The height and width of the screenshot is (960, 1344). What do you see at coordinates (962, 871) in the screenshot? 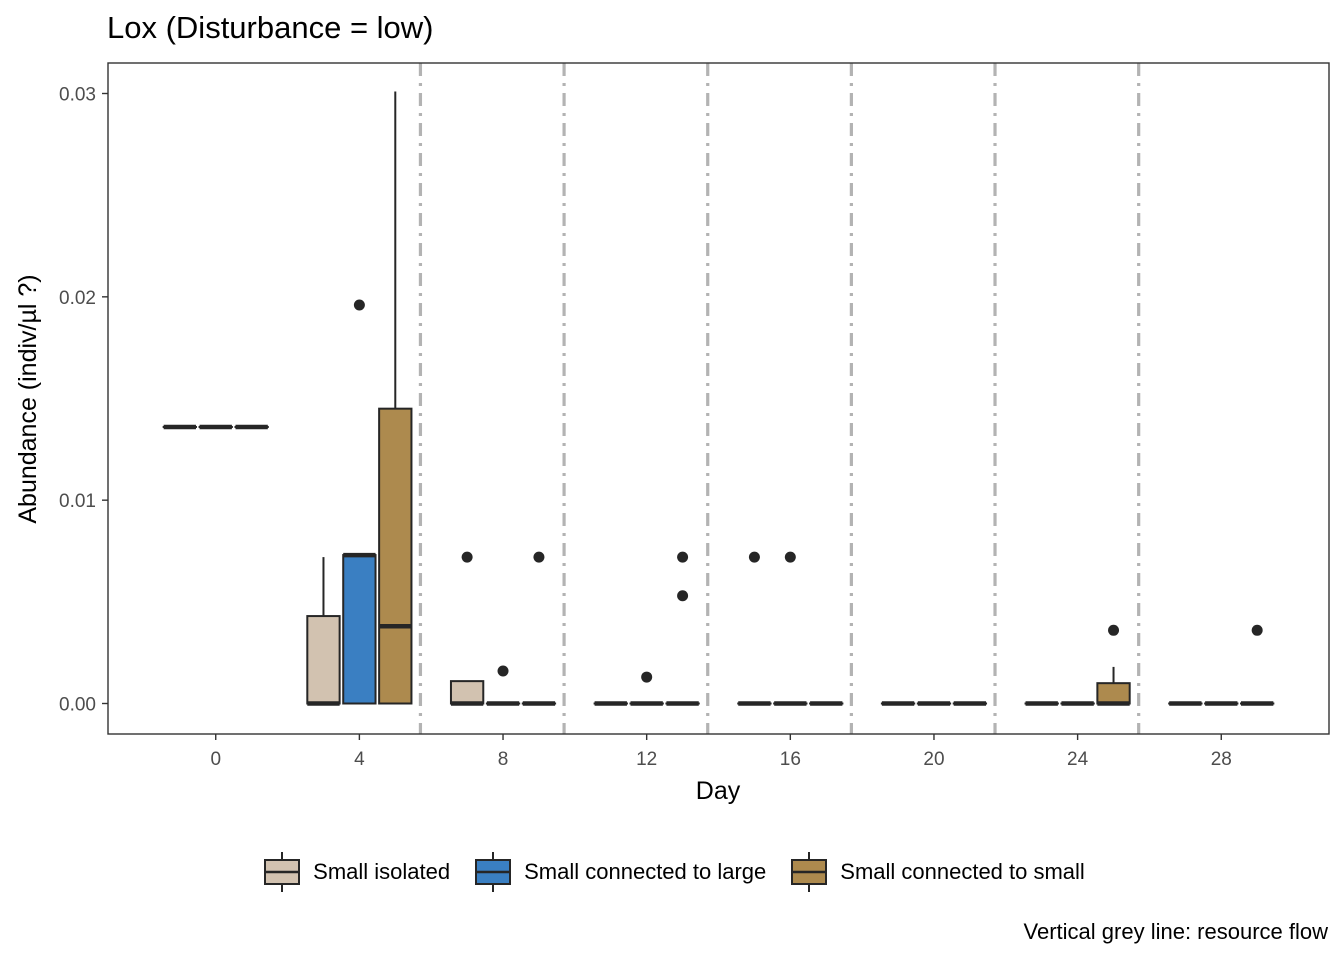
I see `legend-label: Small connected to small` at bounding box center [962, 871].